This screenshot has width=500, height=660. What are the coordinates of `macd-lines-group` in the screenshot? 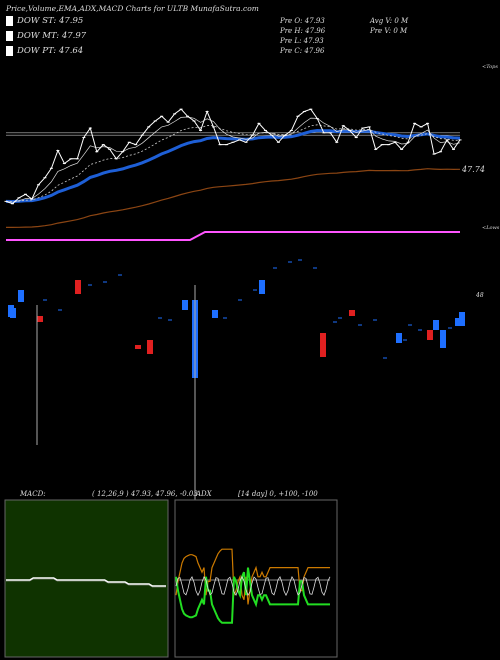 It's located at (86, 582).